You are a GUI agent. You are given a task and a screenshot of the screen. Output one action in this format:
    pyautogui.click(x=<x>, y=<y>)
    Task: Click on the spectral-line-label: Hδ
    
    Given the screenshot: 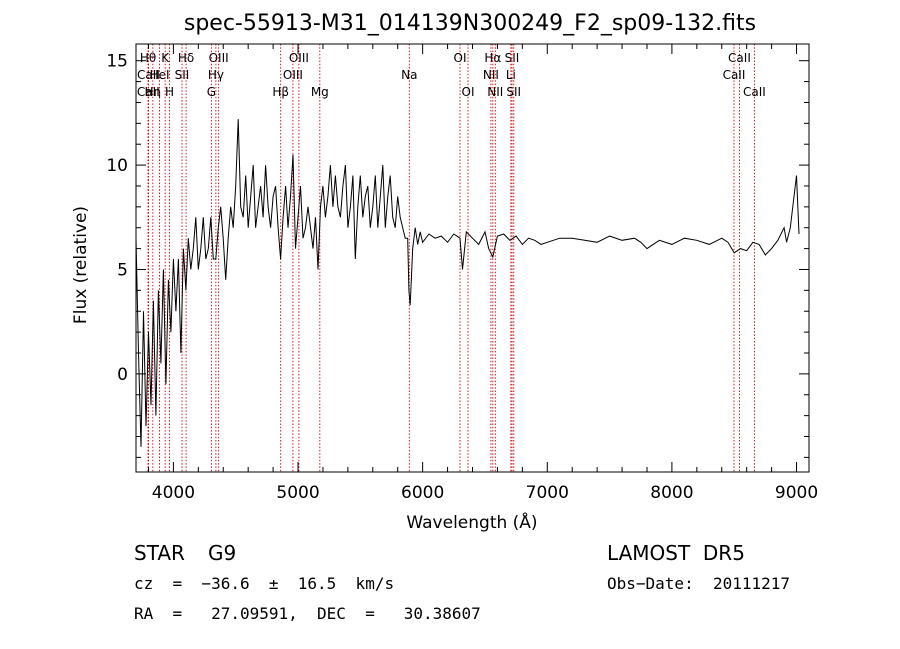 What is the action you would take?
    pyautogui.click(x=186, y=58)
    